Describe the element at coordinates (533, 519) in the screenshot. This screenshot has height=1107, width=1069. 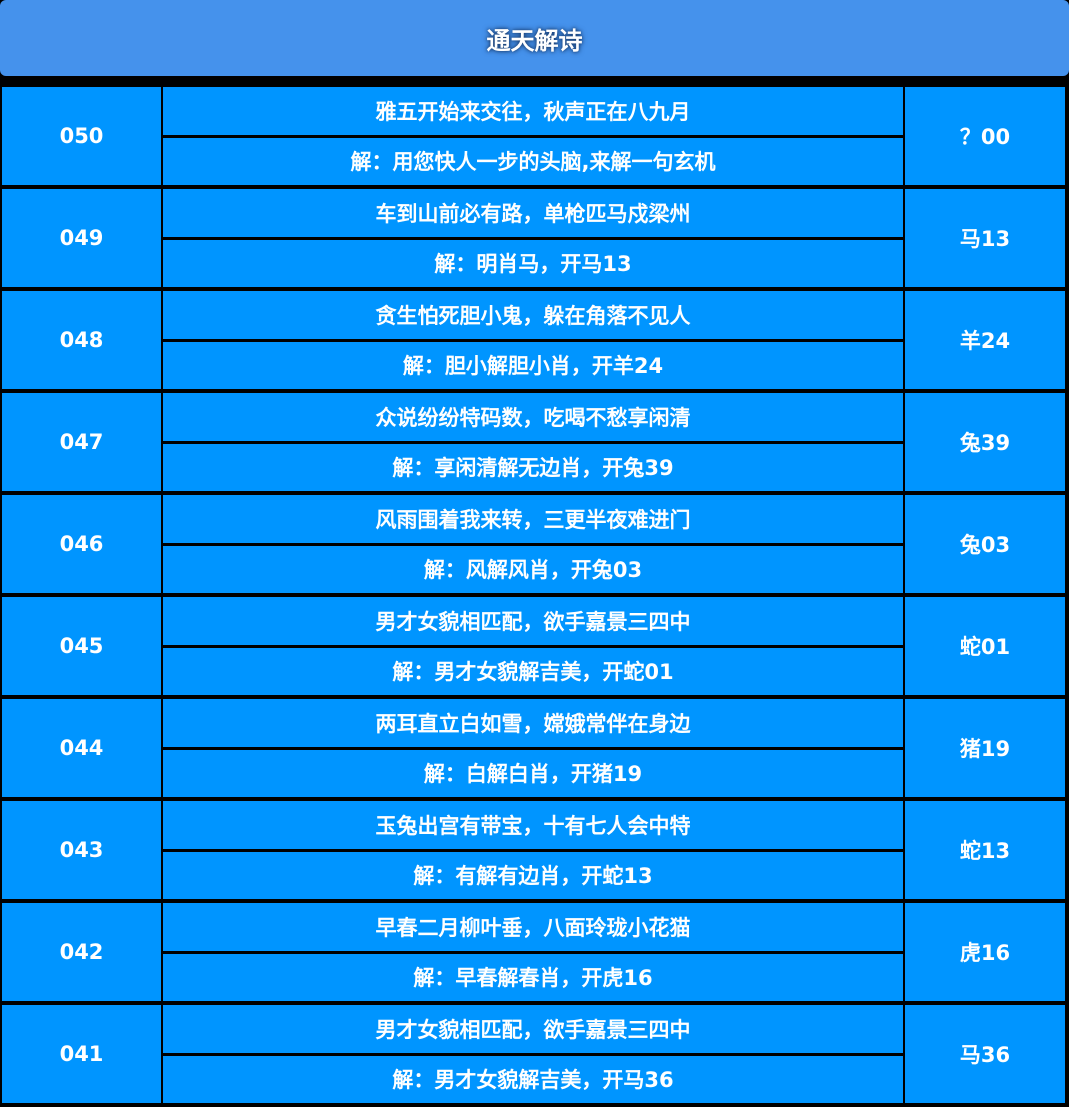
I see `poem-text: 风雨围着我来转，三更半夜难进门` at that location.